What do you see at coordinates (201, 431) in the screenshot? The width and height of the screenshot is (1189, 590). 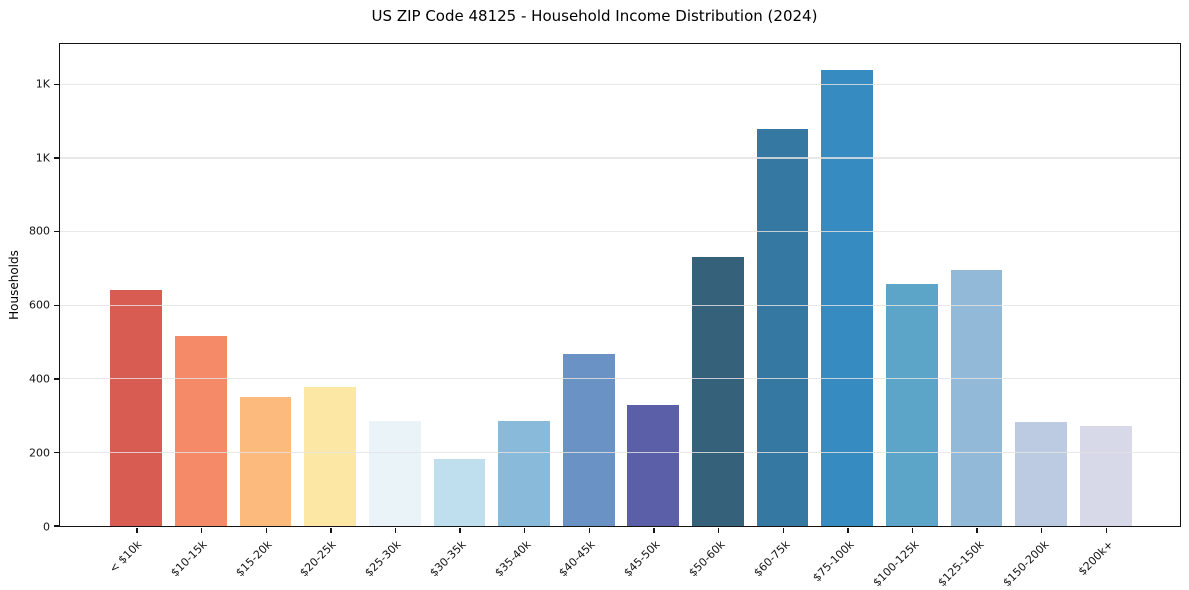 I see `bar-$10-15k` at bounding box center [201, 431].